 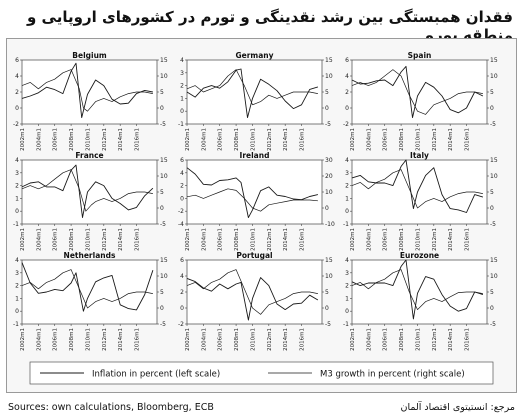 I want to click on right-tick-label: -10, so click(x=330, y=224).